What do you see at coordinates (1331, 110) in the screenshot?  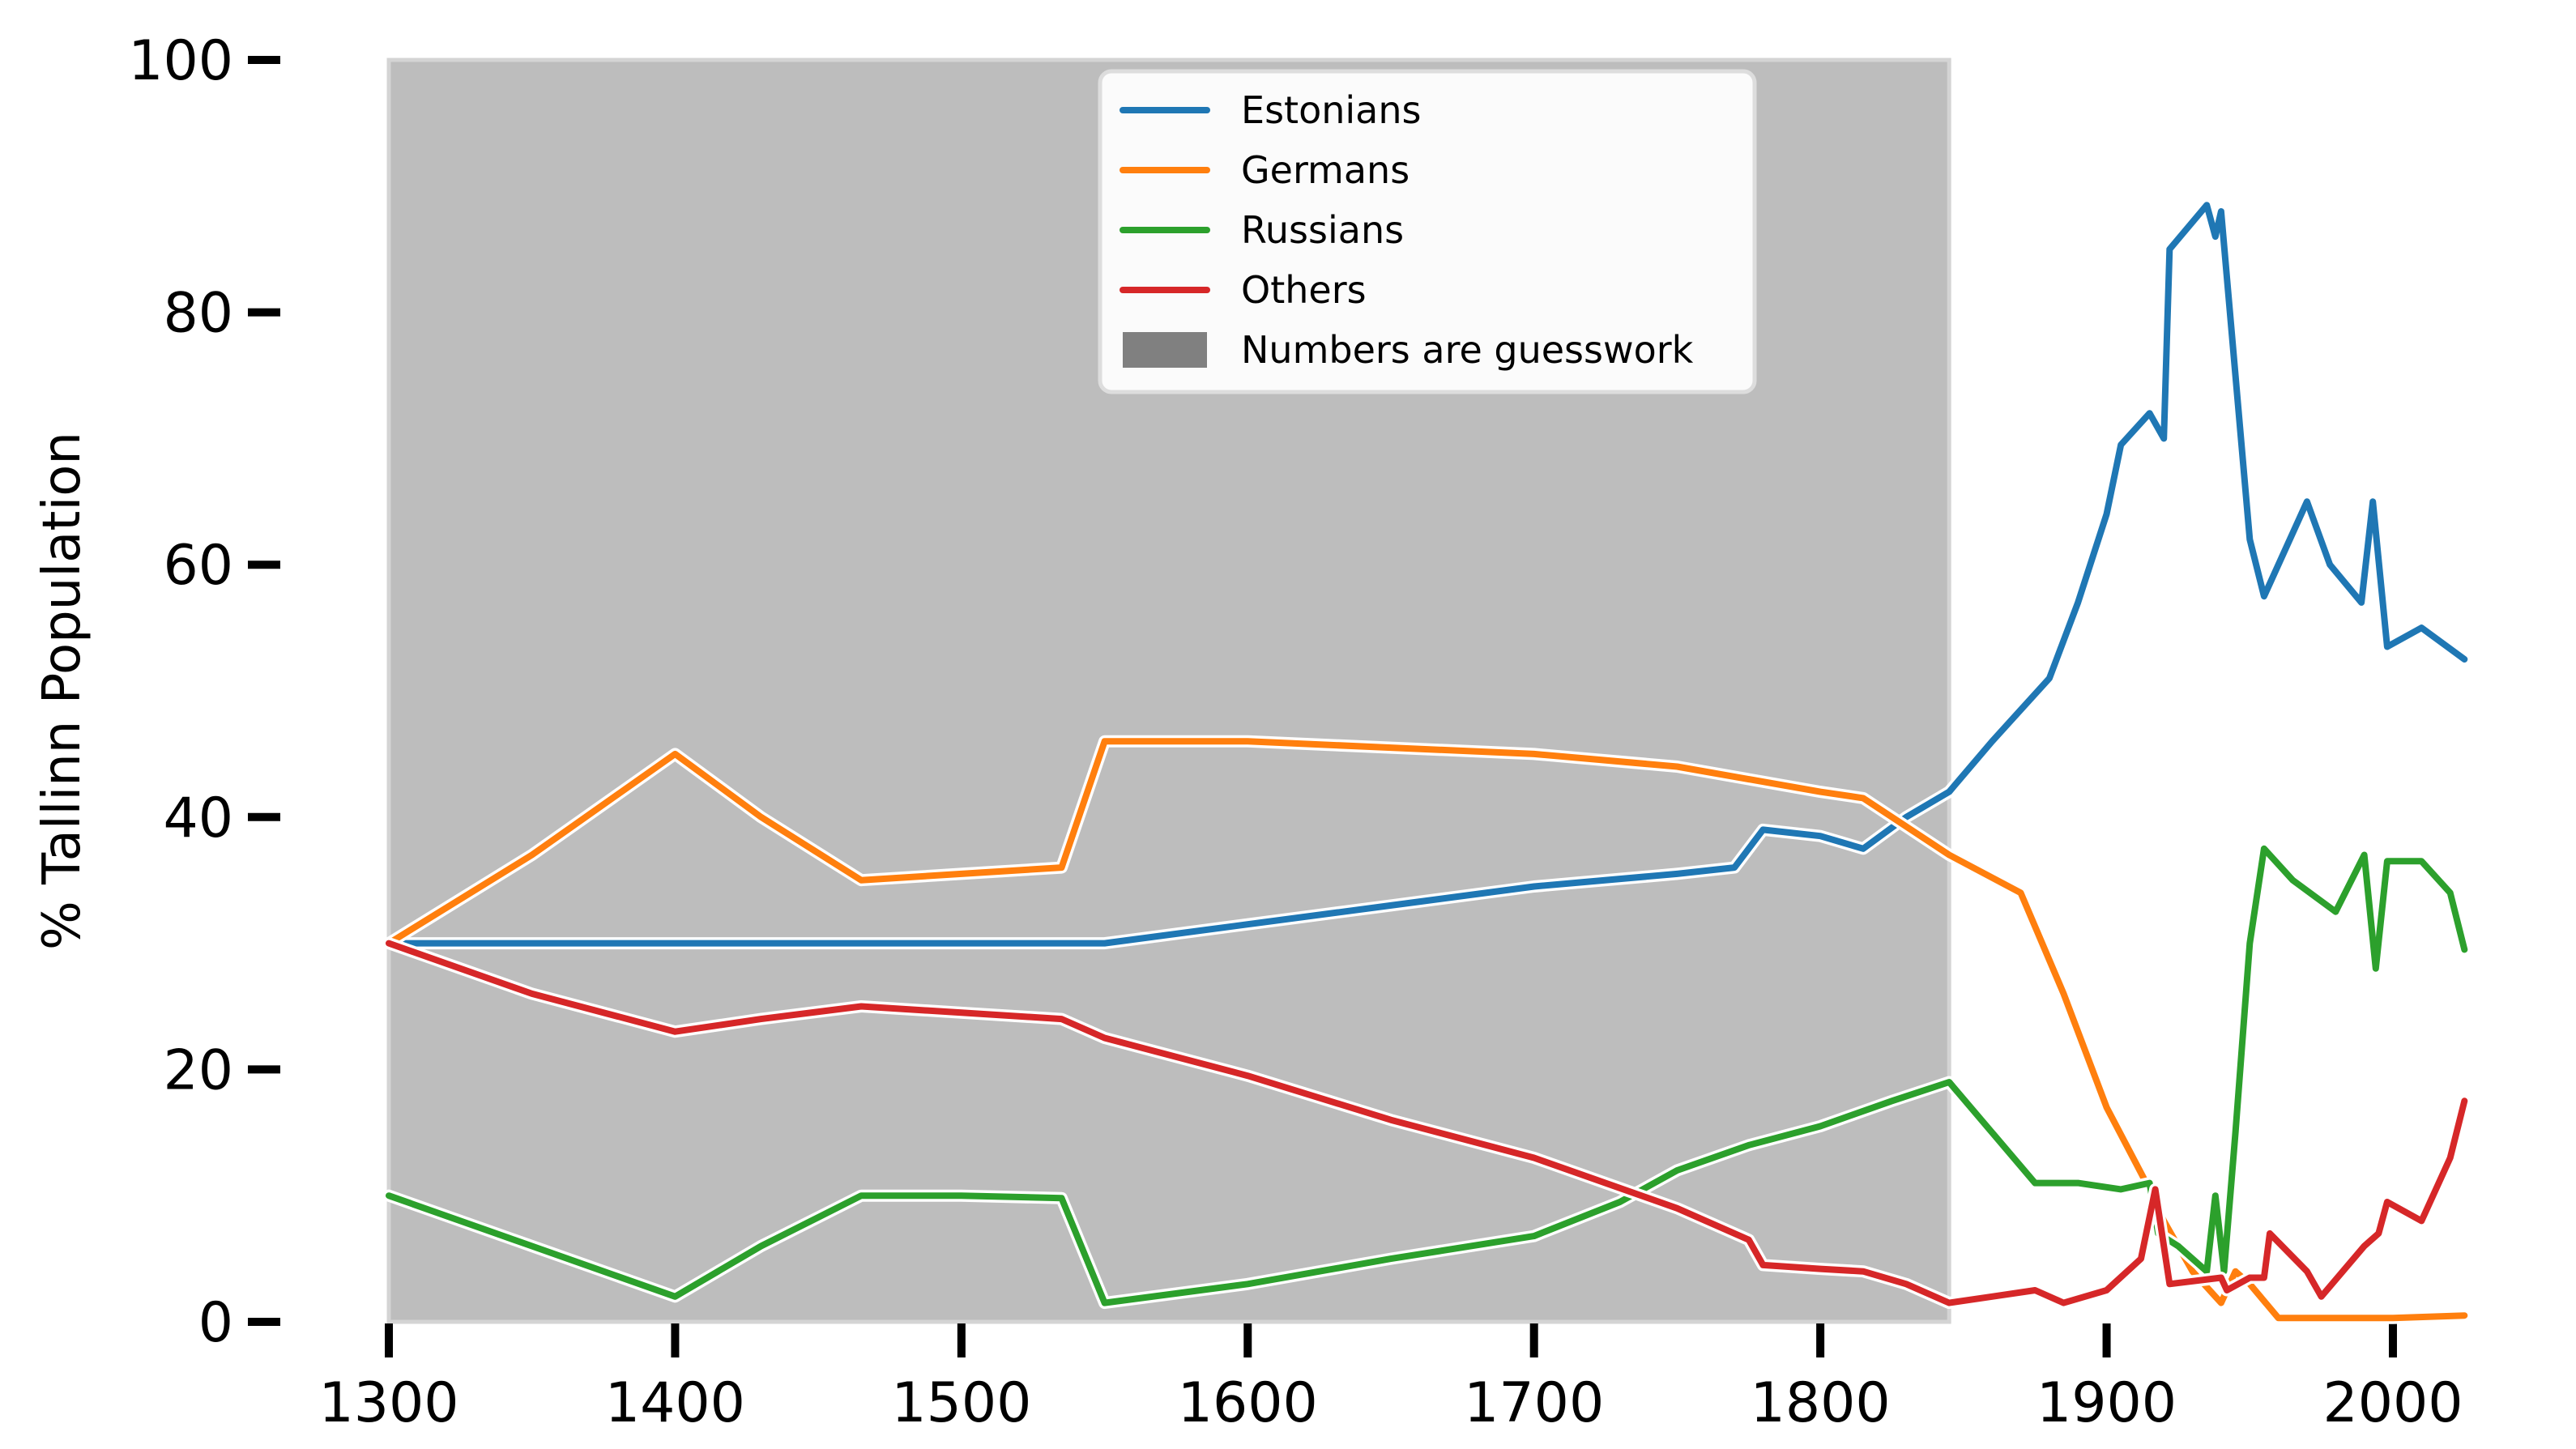 I see `legend-label: Estonians` at bounding box center [1331, 110].